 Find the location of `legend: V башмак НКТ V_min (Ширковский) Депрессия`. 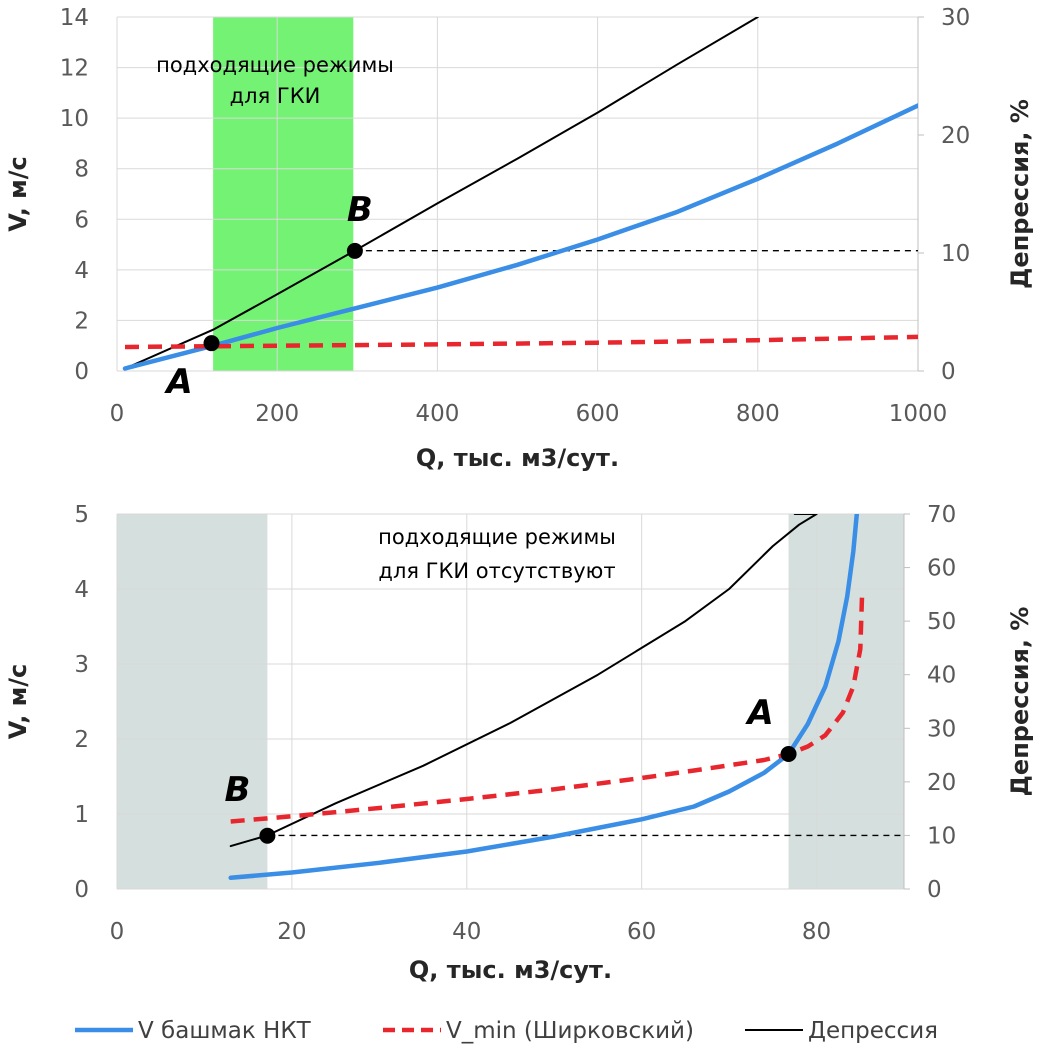

legend: V башмак НКТ V_min (Ширковский) Депрессия is located at coordinates (506, 1031).